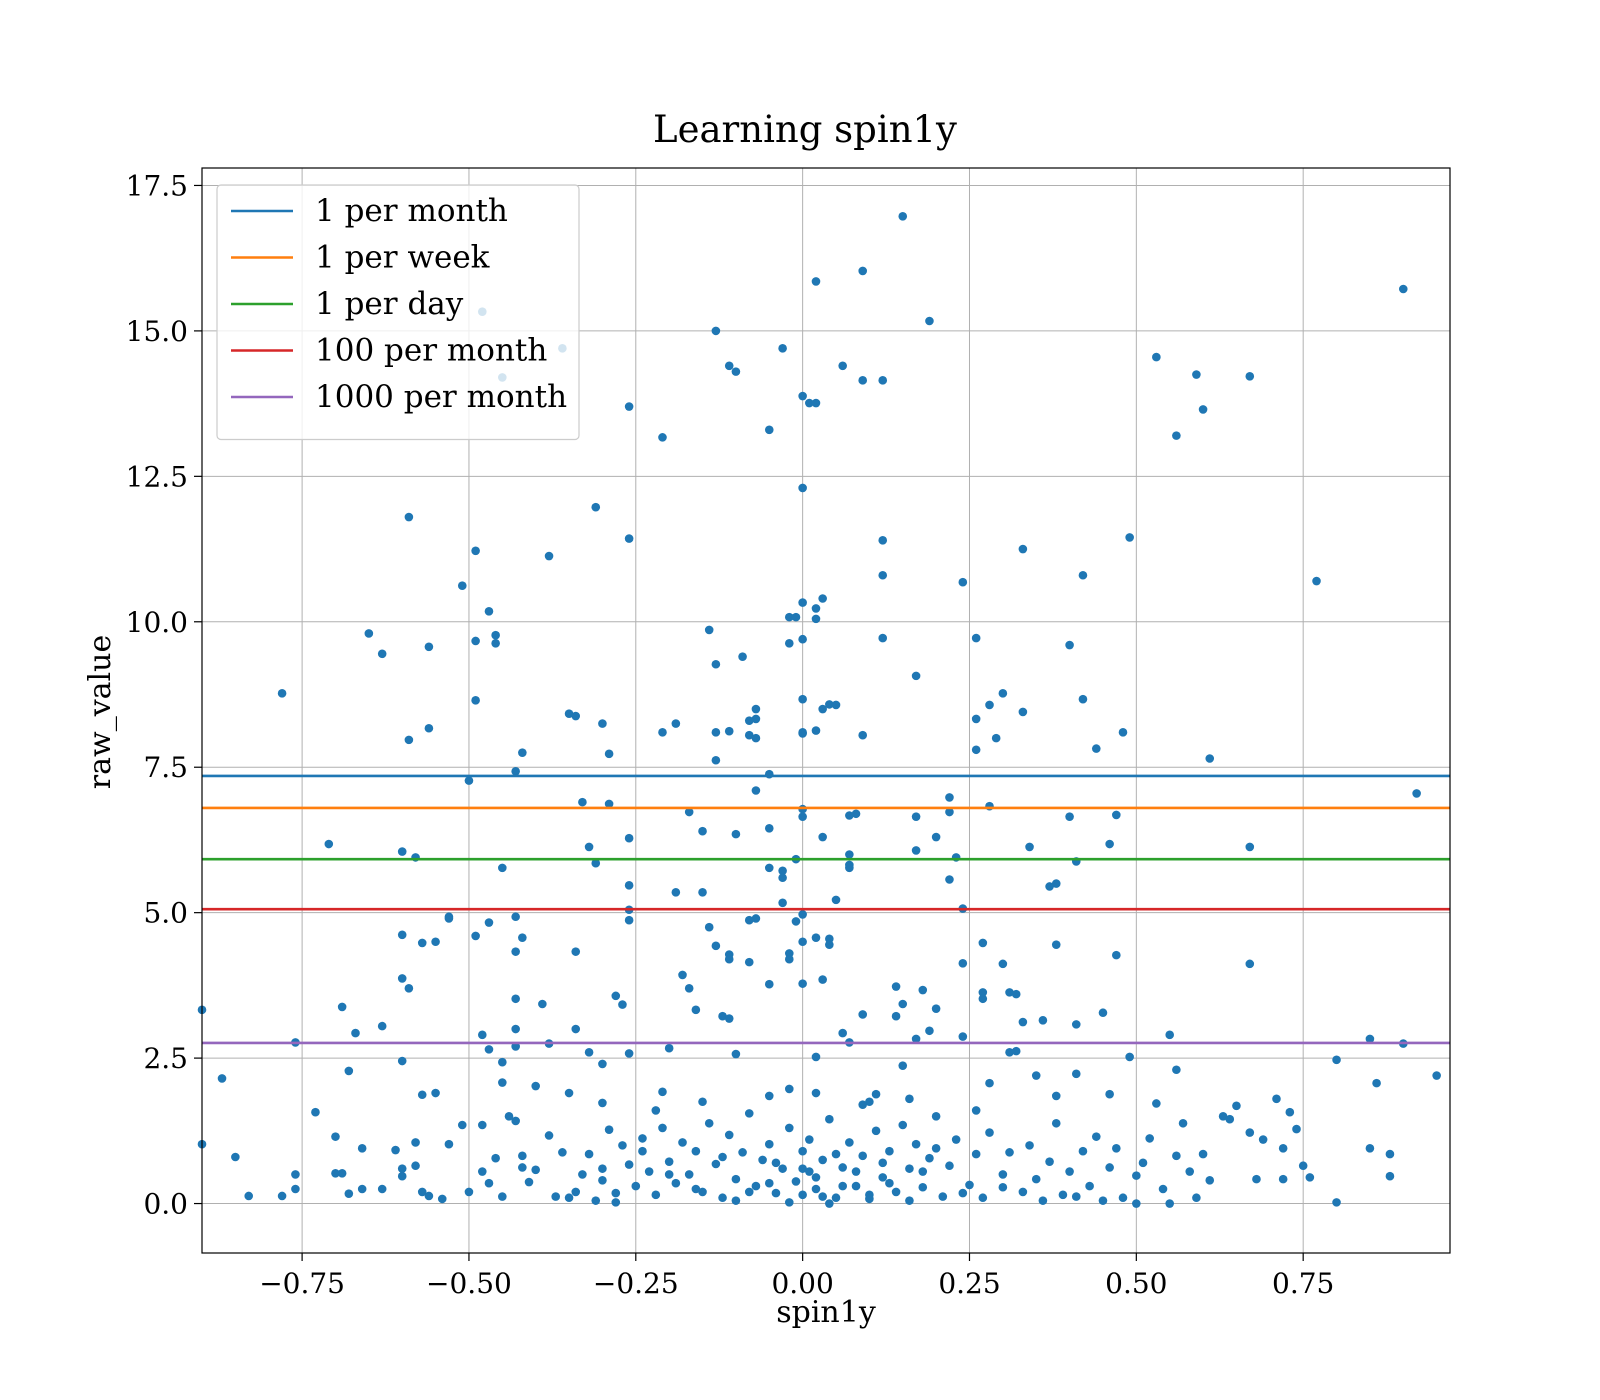 The image size is (1600, 1400). What do you see at coordinates (398, 312) in the screenshot?
I see `legend-box` at bounding box center [398, 312].